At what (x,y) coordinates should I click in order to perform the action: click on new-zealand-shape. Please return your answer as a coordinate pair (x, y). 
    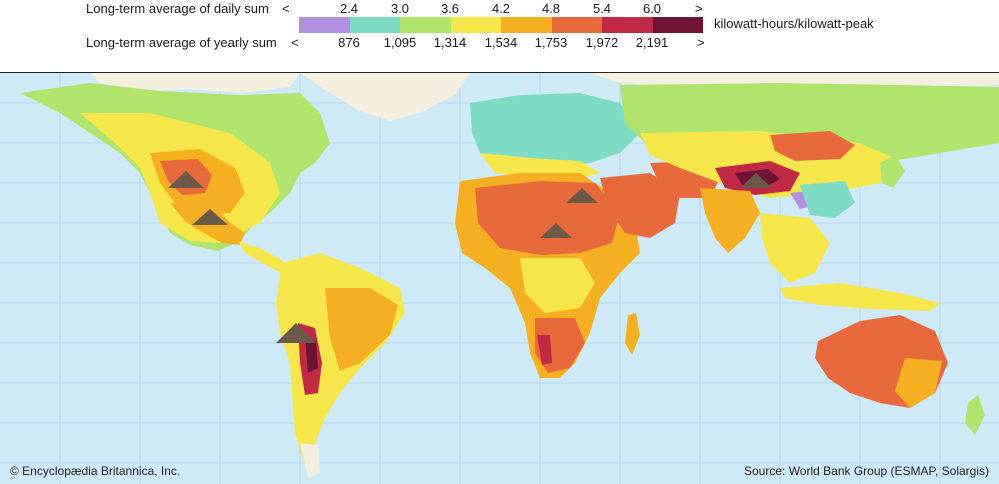
    Looking at the image, I should click on (975, 415).